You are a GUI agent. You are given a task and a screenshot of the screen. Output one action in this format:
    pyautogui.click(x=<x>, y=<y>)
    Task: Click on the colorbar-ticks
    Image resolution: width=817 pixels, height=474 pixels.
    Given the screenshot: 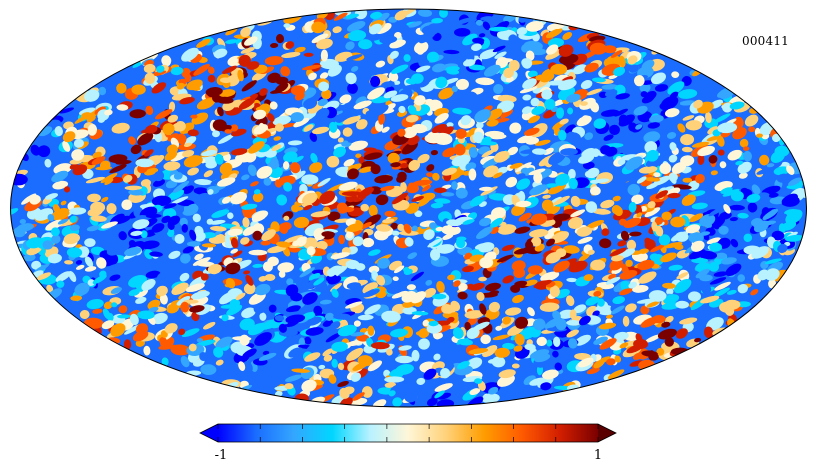 What is the action you would take?
    pyautogui.click(x=408, y=433)
    